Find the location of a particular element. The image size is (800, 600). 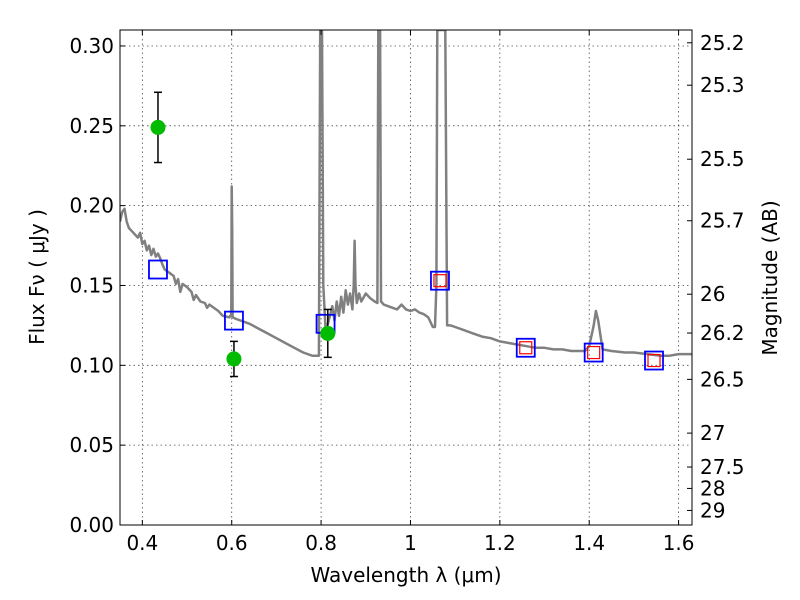

y2-tick-label: 27.5 is located at coordinates (722, 467).